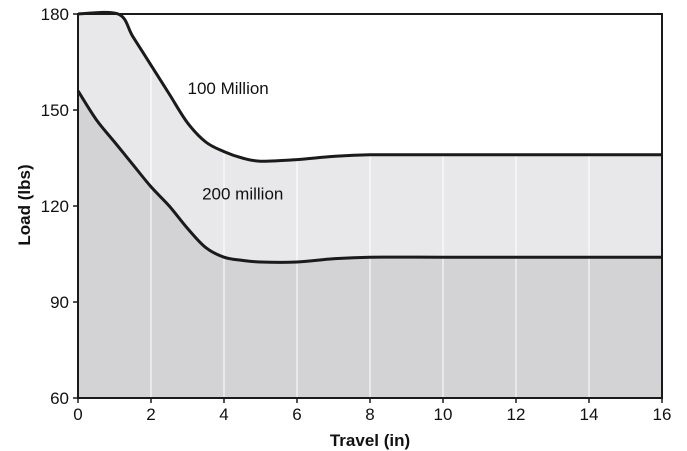  I want to click on x-tick-label: 2, so click(150, 414).